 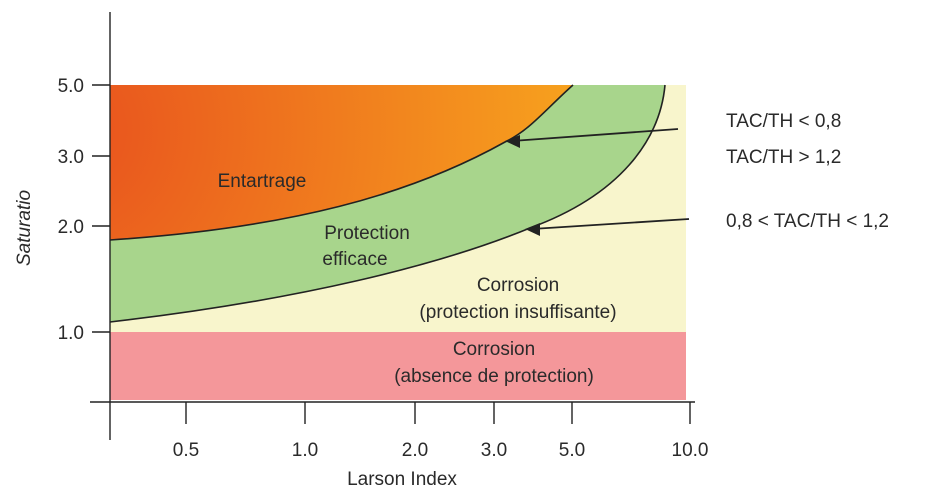 What do you see at coordinates (494, 450) in the screenshot?
I see `x-tick-label-3-0: 3.0` at bounding box center [494, 450].